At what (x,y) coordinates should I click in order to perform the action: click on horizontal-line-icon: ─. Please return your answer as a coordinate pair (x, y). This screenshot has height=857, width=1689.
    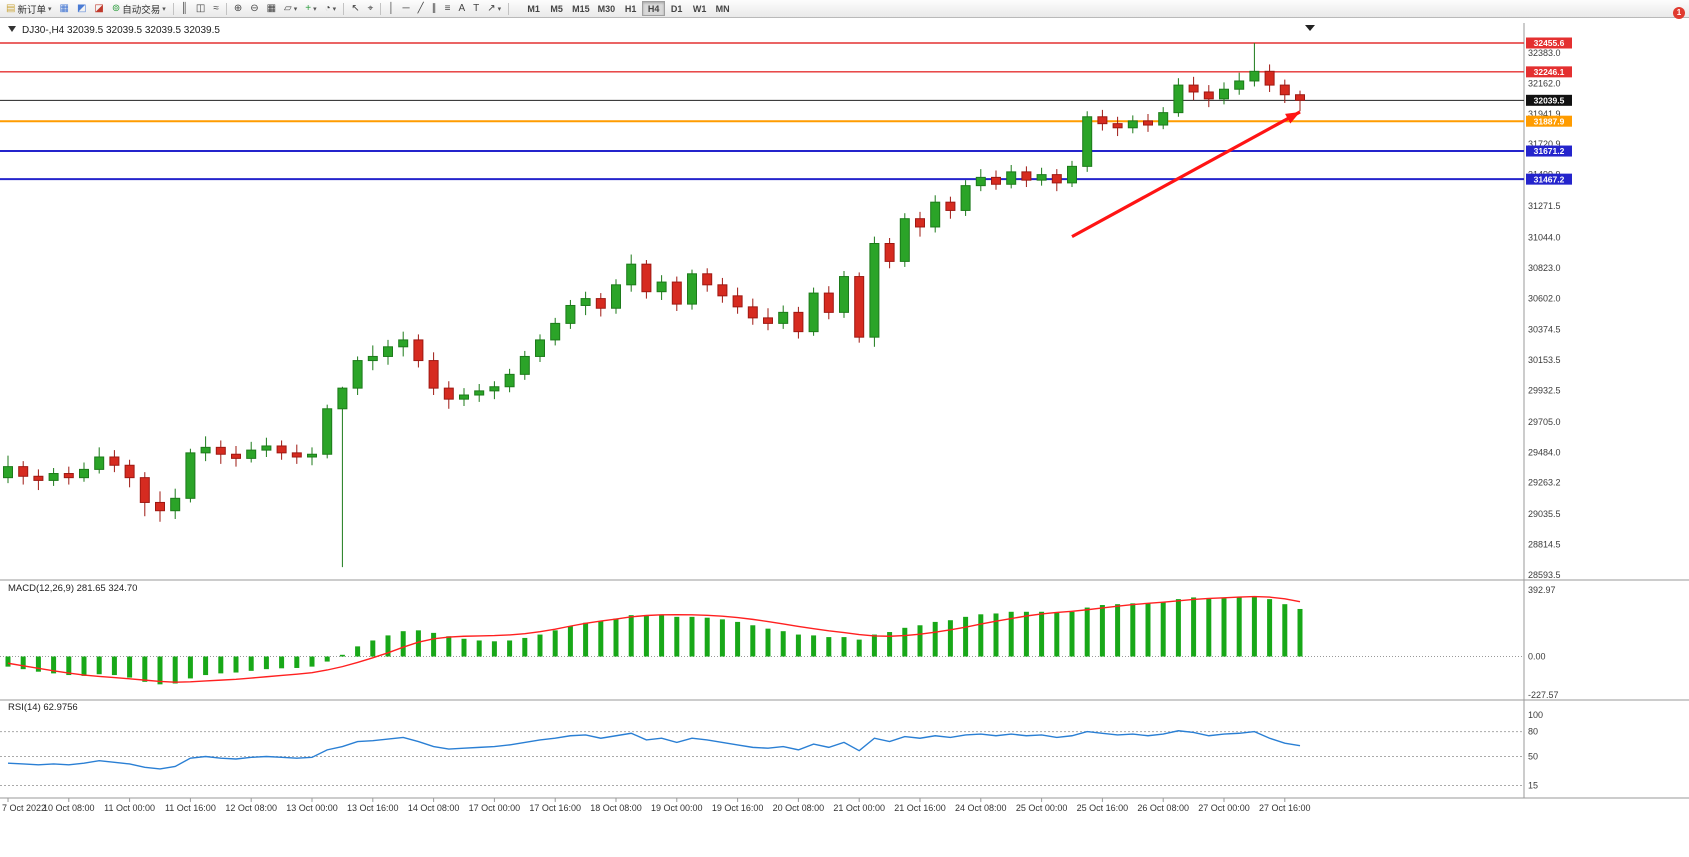
    Looking at the image, I should click on (406, 8).